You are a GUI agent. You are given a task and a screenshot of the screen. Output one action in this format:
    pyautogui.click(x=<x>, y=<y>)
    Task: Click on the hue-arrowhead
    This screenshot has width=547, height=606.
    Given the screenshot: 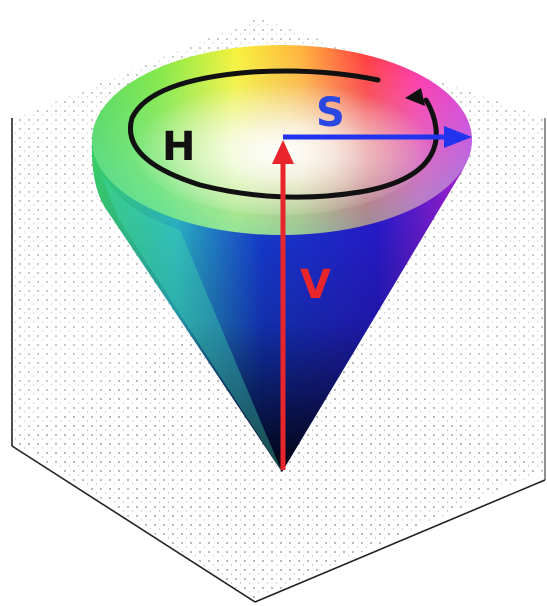 What is the action you would take?
    pyautogui.click(x=415, y=97)
    